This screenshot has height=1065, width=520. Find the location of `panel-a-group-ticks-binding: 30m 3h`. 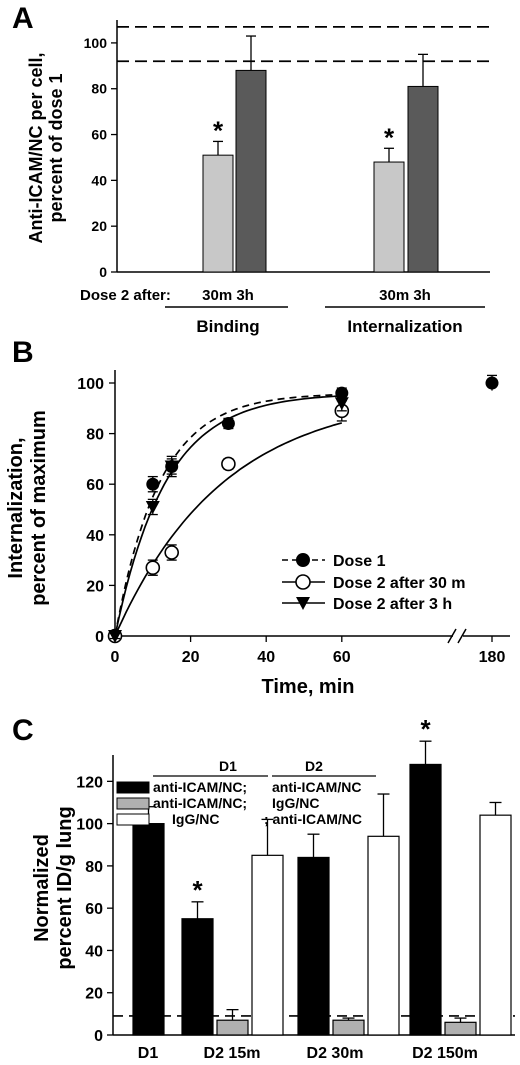

panel-a-group-ticks-binding: 30m 3h is located at coordinates (228, 295).